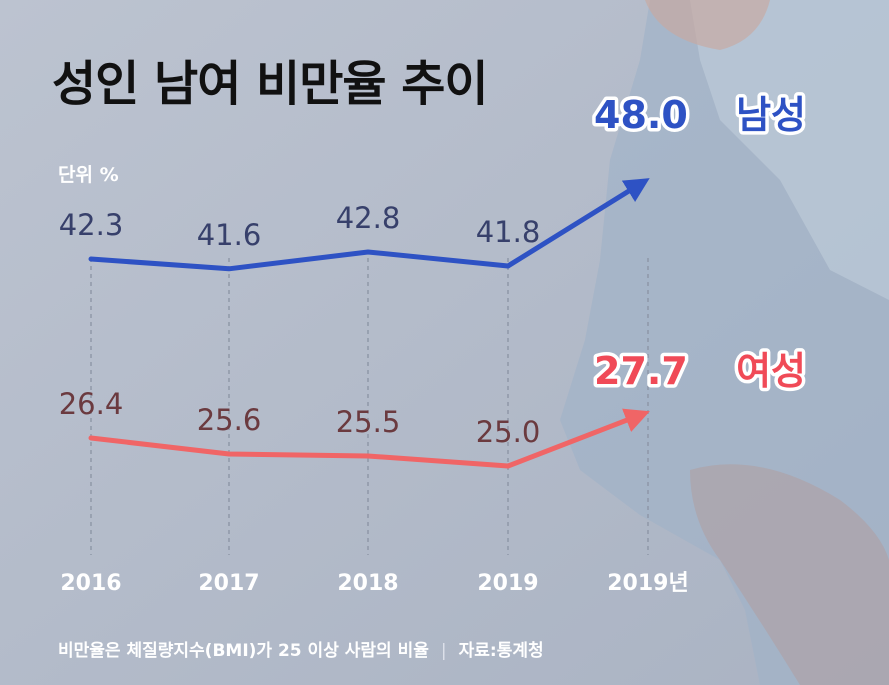  Describe the element at coordinates (368, 218) in the screenshot. I see `value-label-male-2: 42.8` at that location.